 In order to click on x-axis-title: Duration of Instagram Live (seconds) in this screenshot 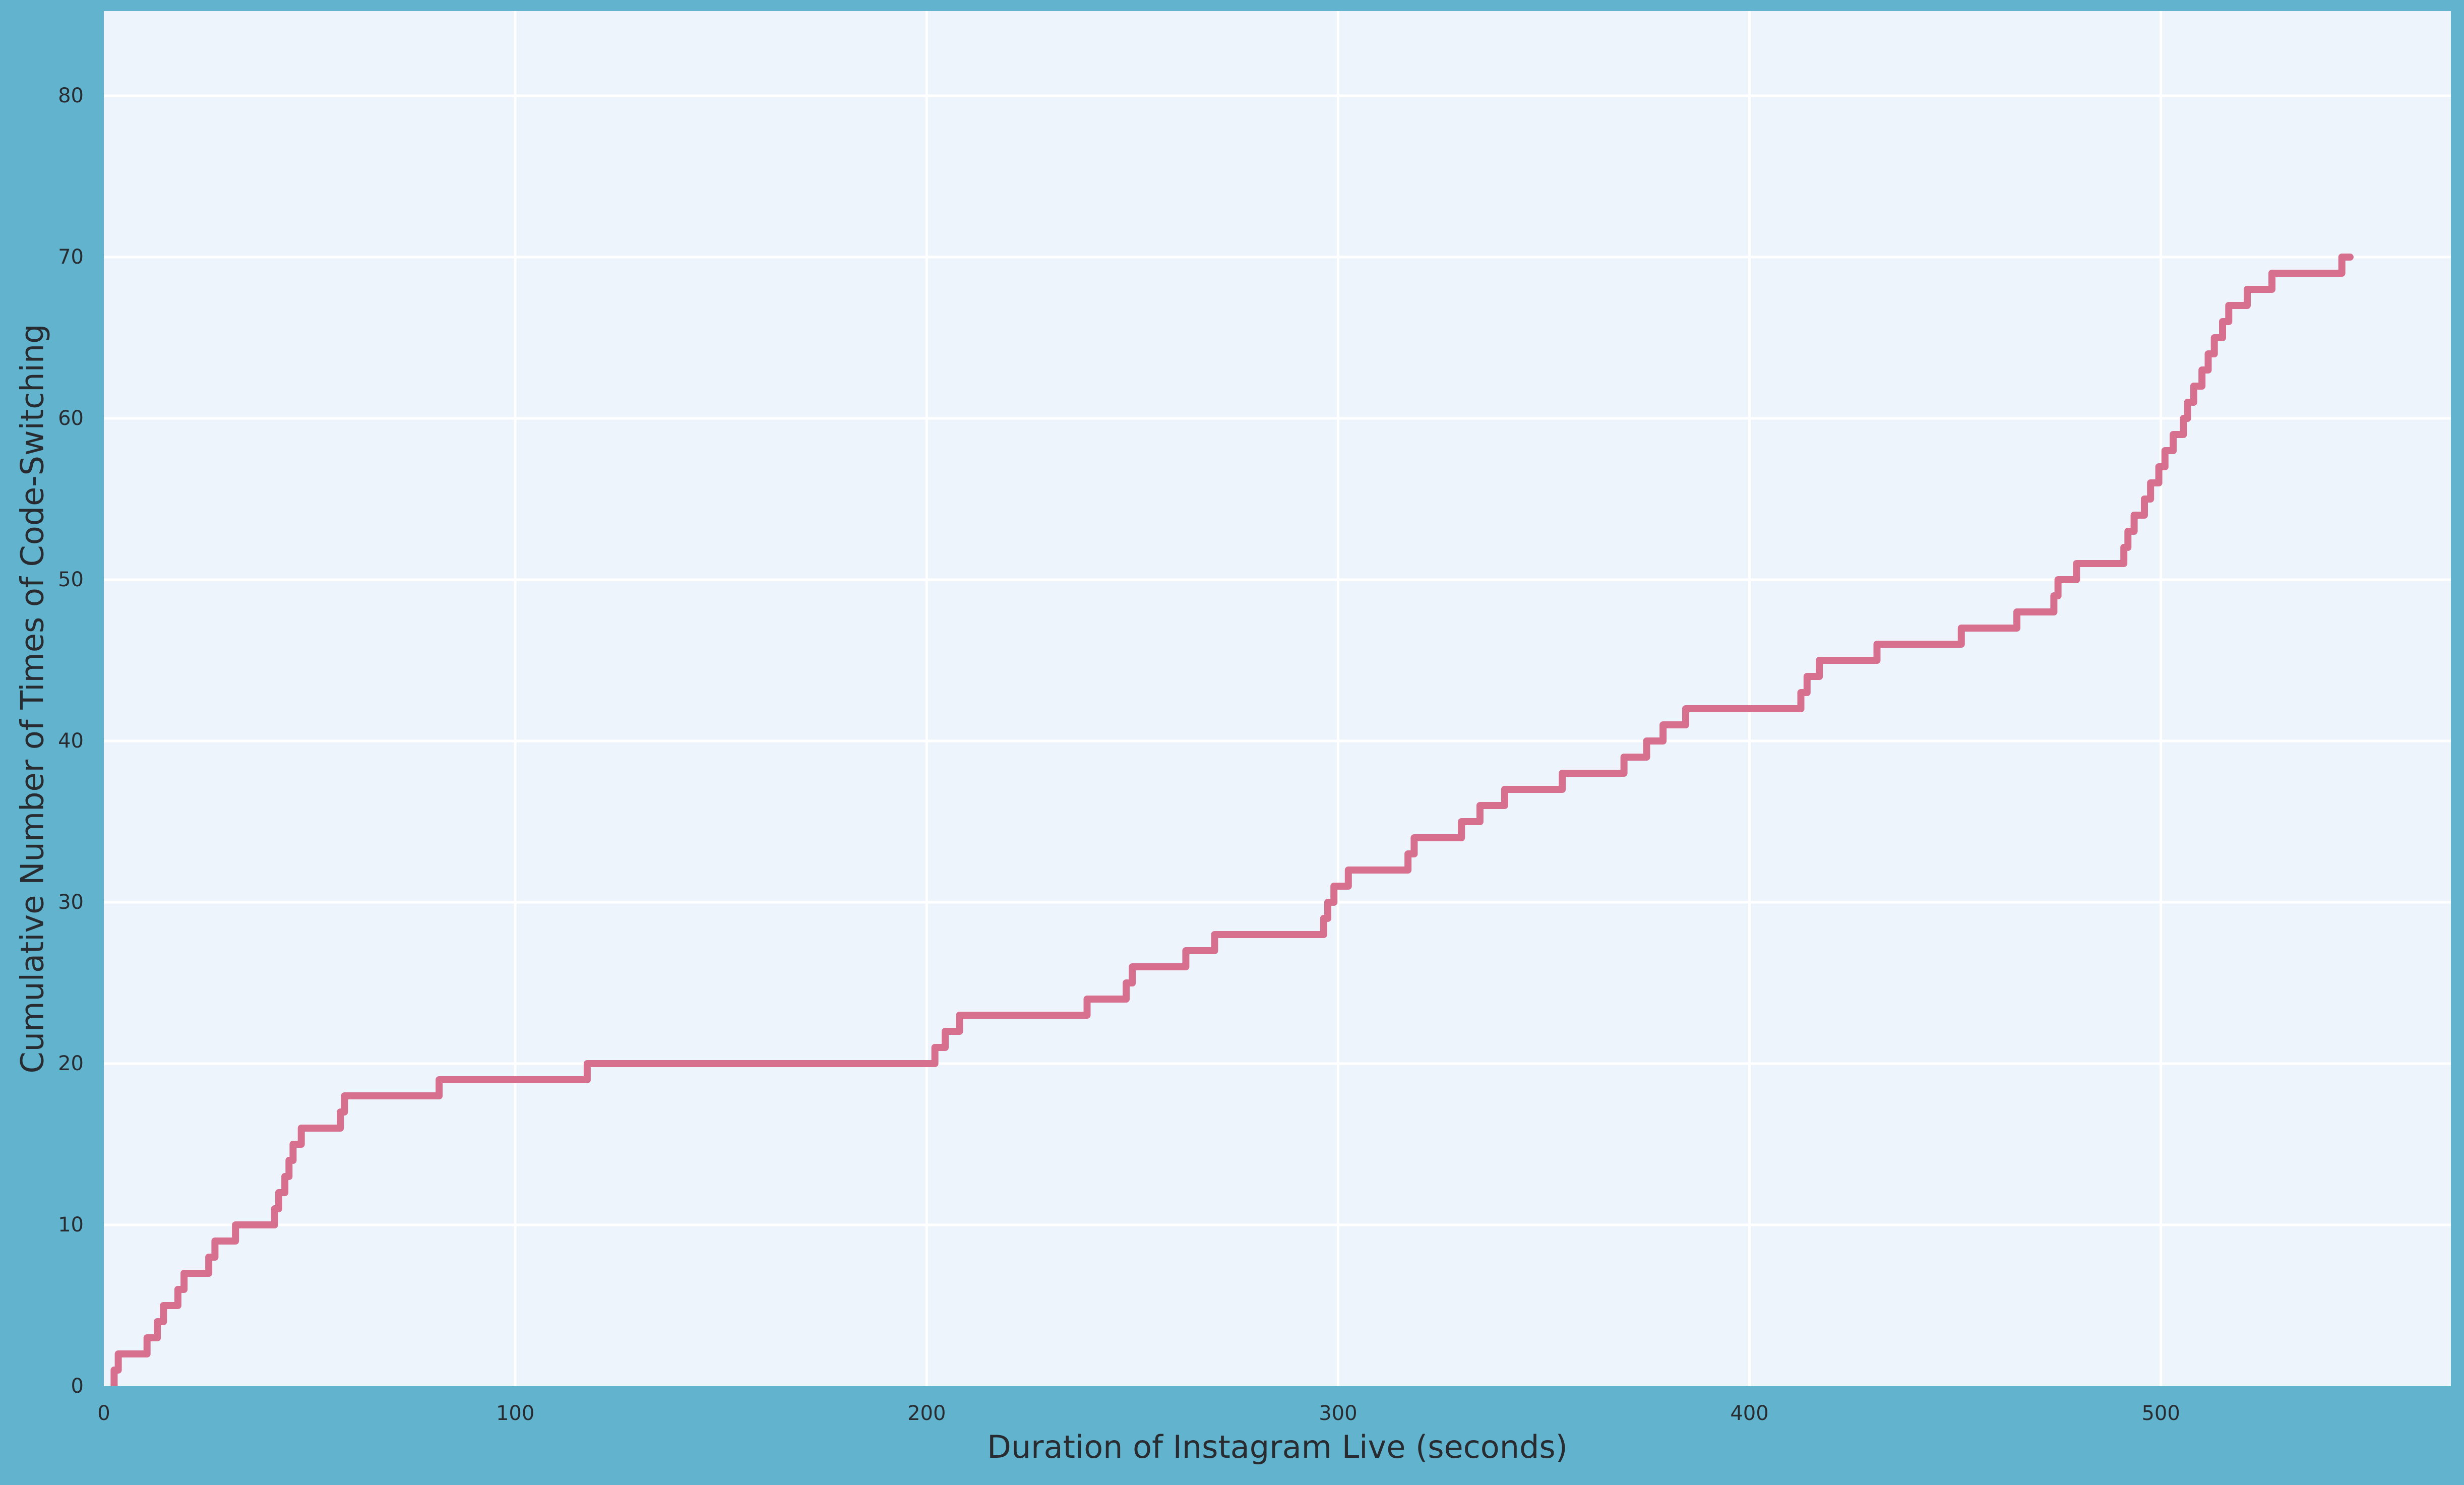, I will do `click(1277, 1447)`.